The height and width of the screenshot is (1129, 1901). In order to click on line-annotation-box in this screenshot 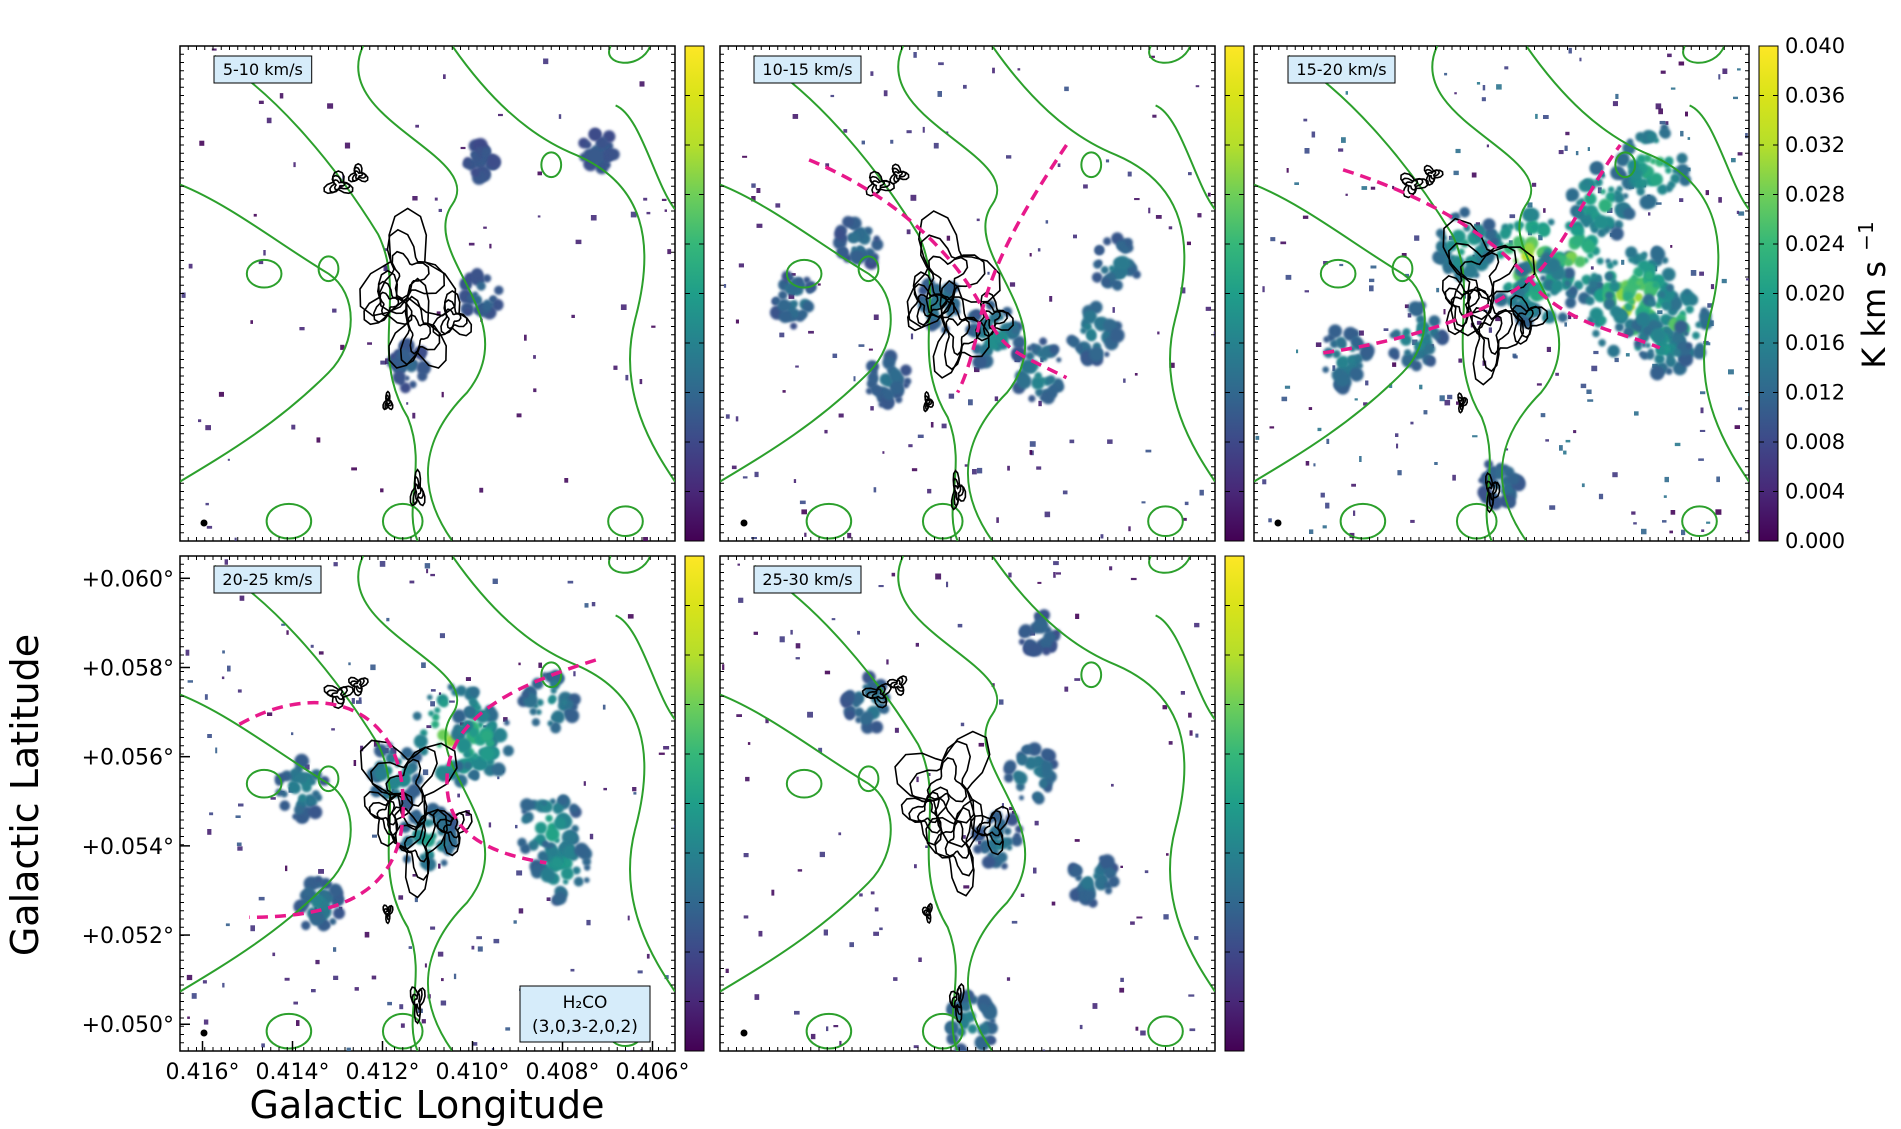, I will do `click(585, 1014)`.